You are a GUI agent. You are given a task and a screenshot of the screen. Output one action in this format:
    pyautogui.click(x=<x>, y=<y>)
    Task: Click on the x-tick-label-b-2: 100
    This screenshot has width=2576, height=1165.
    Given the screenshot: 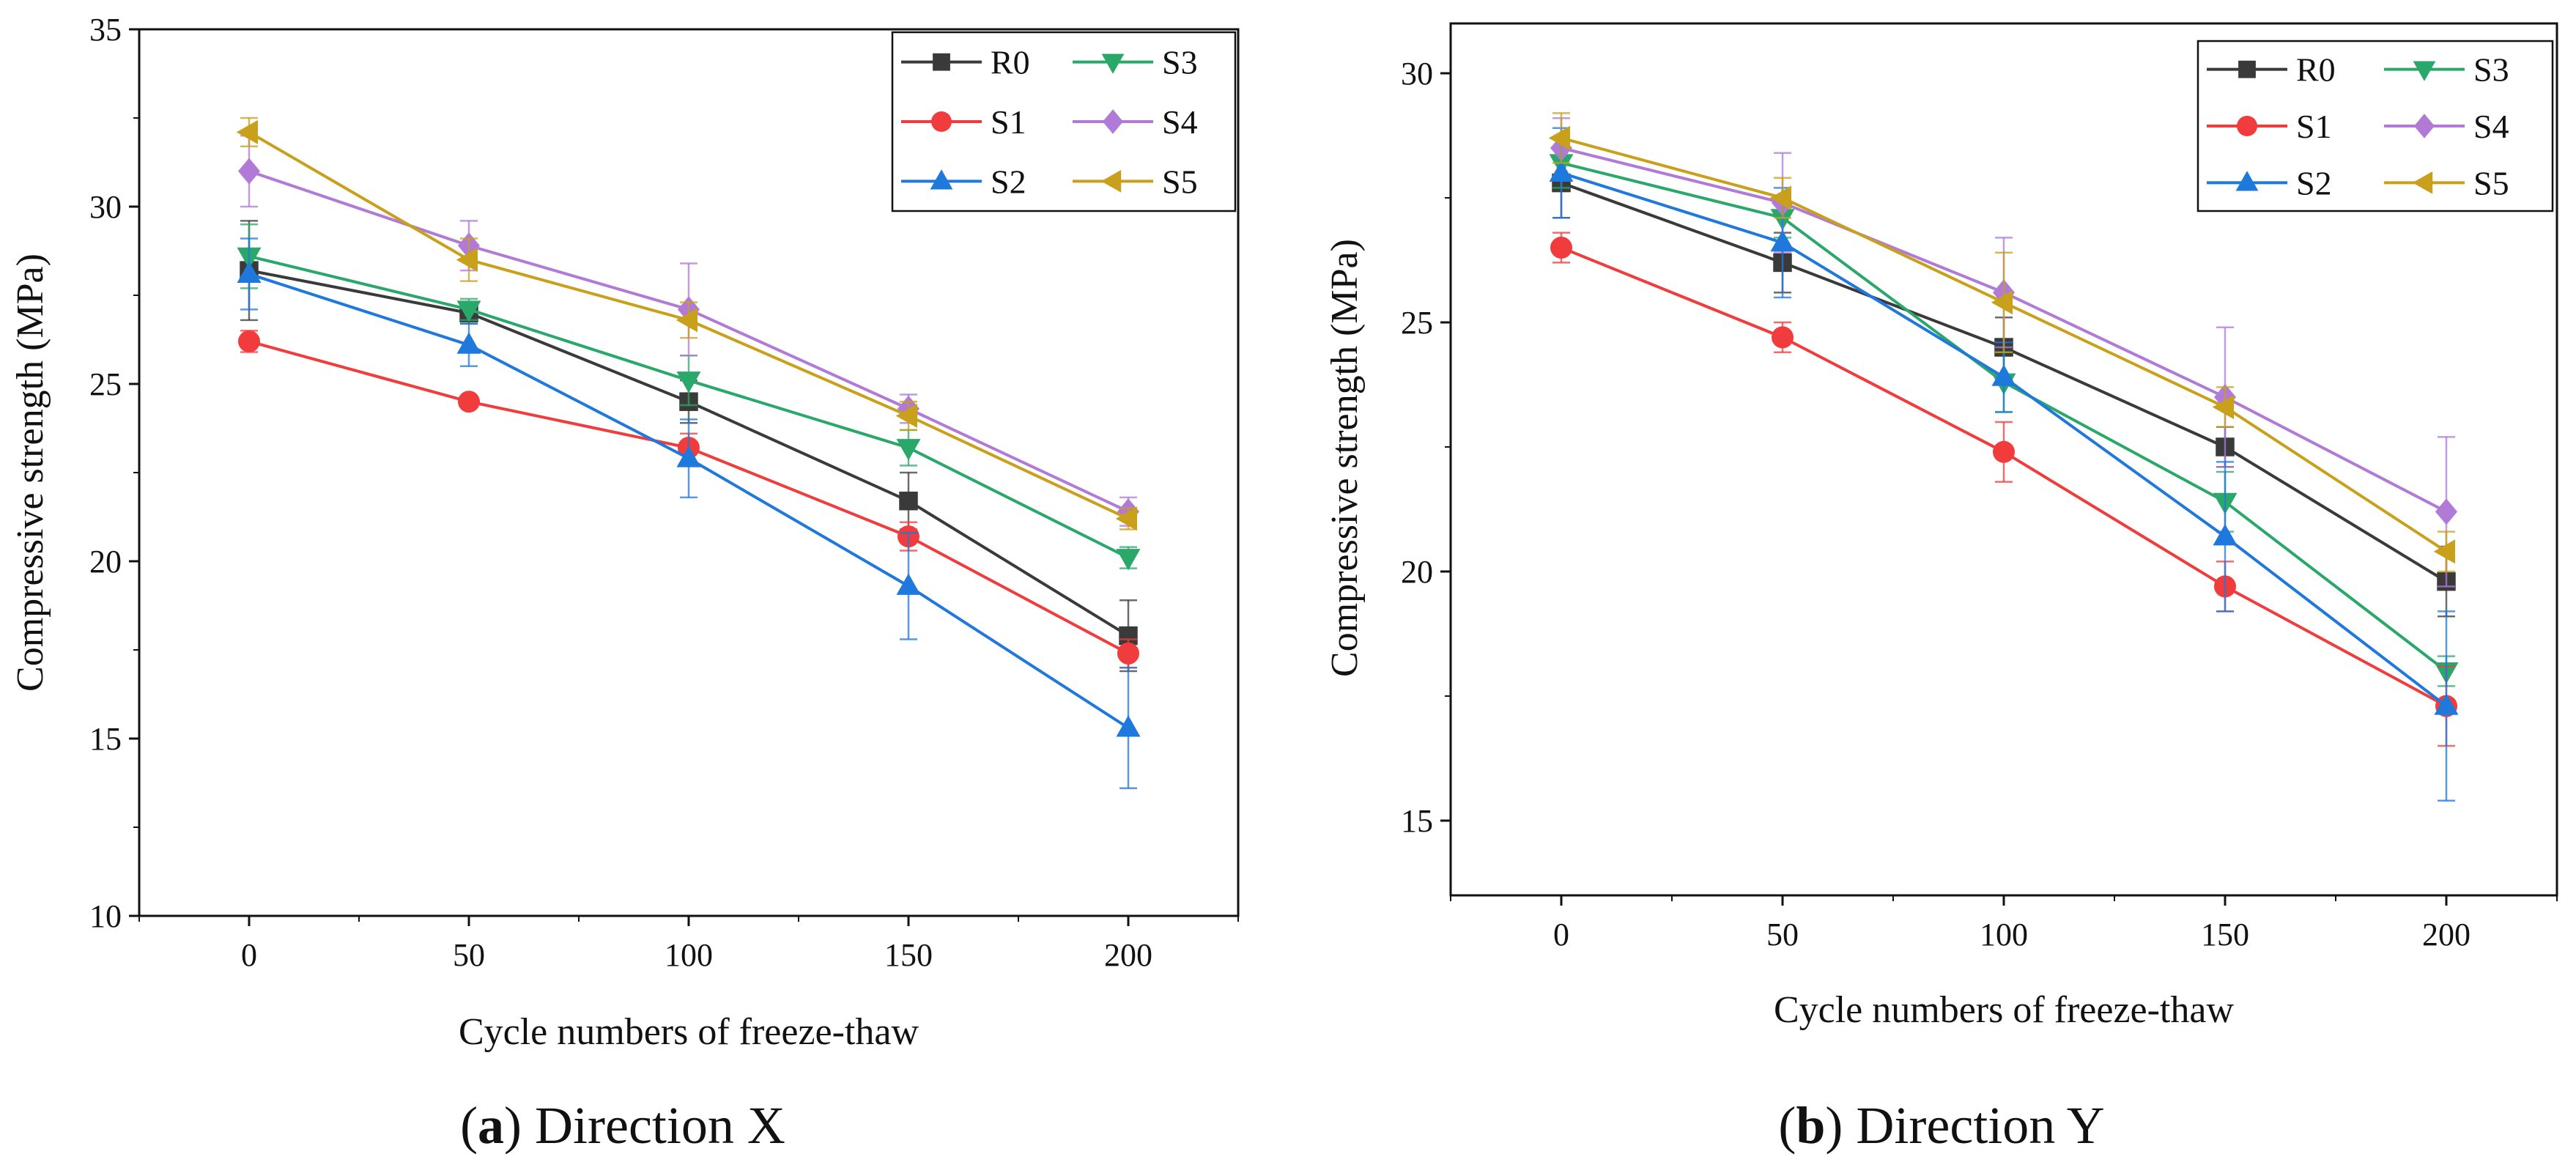 What is the action you would take?
    pyautogui.click(x=2004, y=935)
    